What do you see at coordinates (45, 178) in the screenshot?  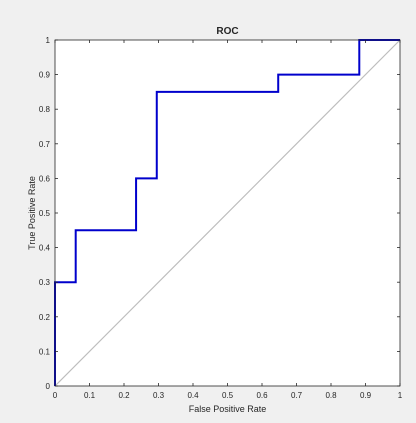 I see `y-tick-label: 0.6` at bounding box center [45, 178].